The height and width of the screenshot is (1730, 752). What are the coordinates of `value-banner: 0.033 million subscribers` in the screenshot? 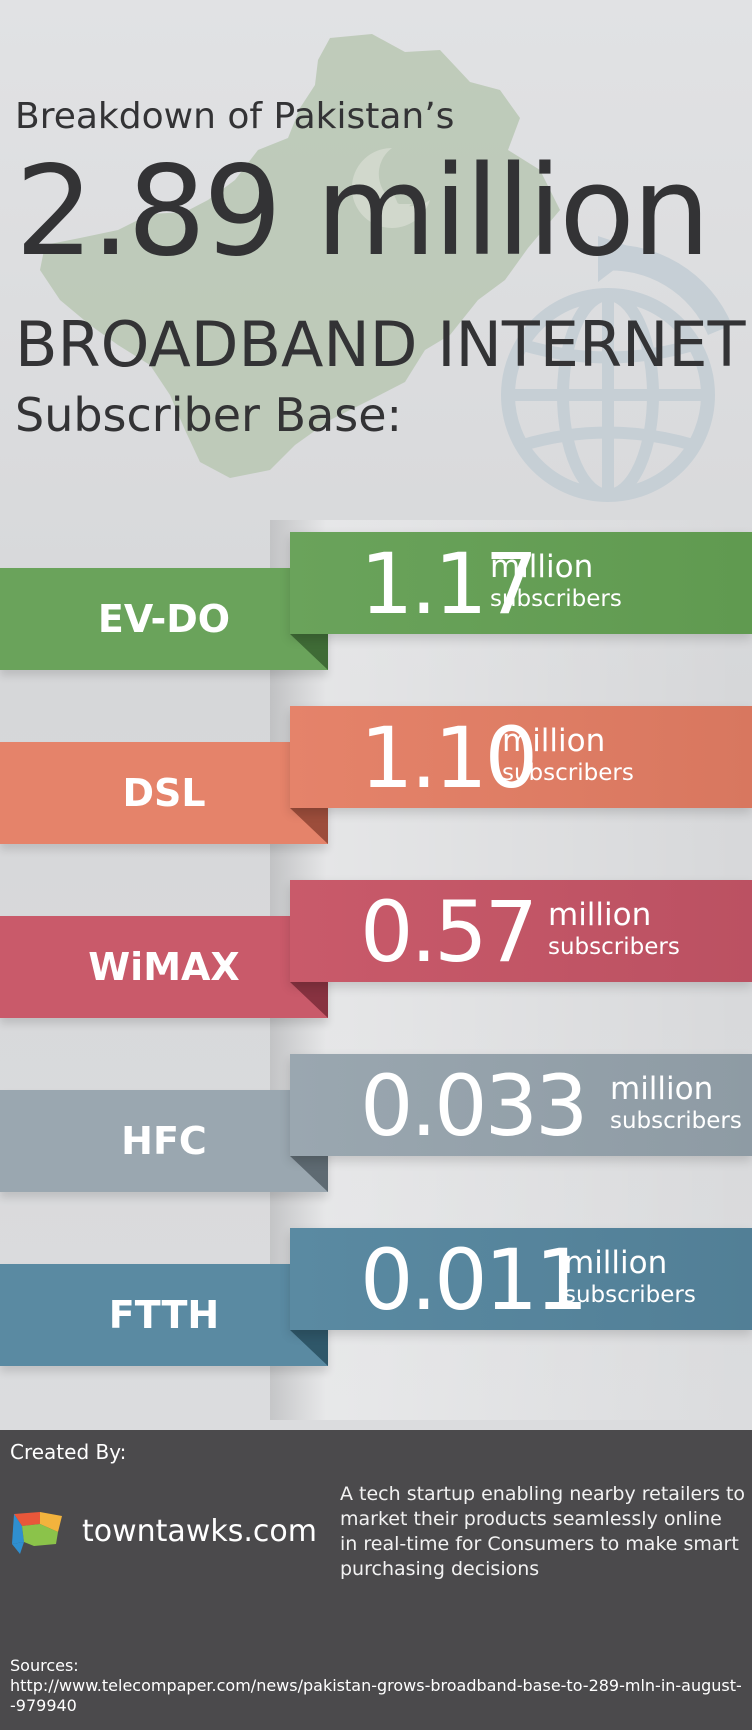 It's located at (521, 1105).